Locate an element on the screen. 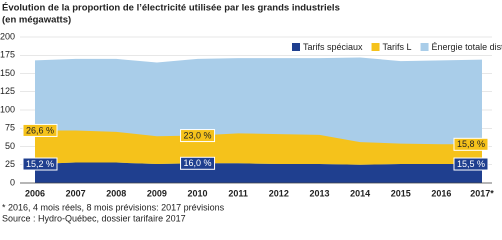  y-tick-label: 175 is located at coordinates (7, 55).